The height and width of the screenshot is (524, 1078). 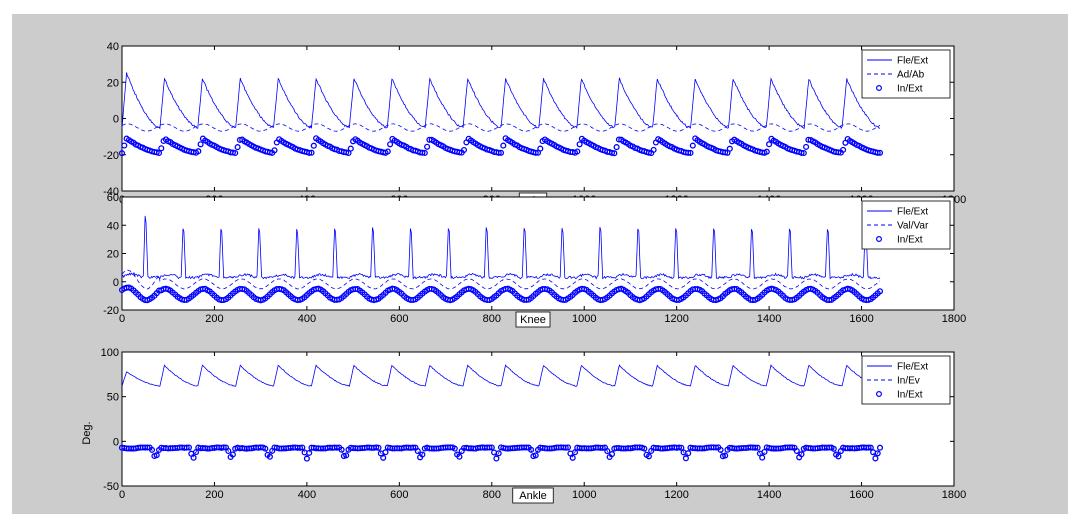 I want to click on legend: Fle/Ext In/Ev In/Ext, so click(x=906, y=380).